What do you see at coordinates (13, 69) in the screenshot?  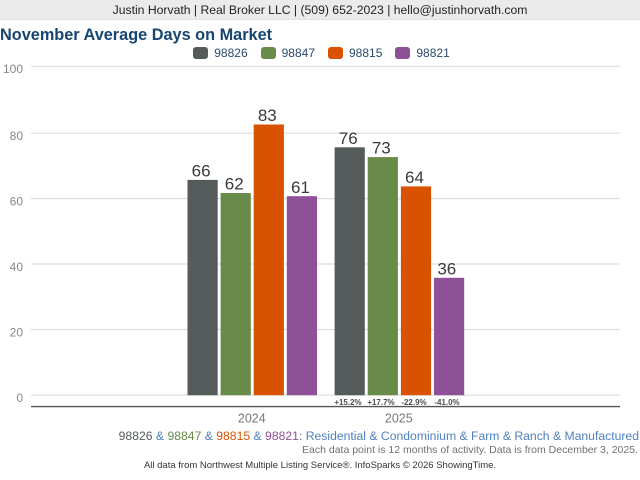 I see `svg-text: 100` at bounding box center [13, 69].